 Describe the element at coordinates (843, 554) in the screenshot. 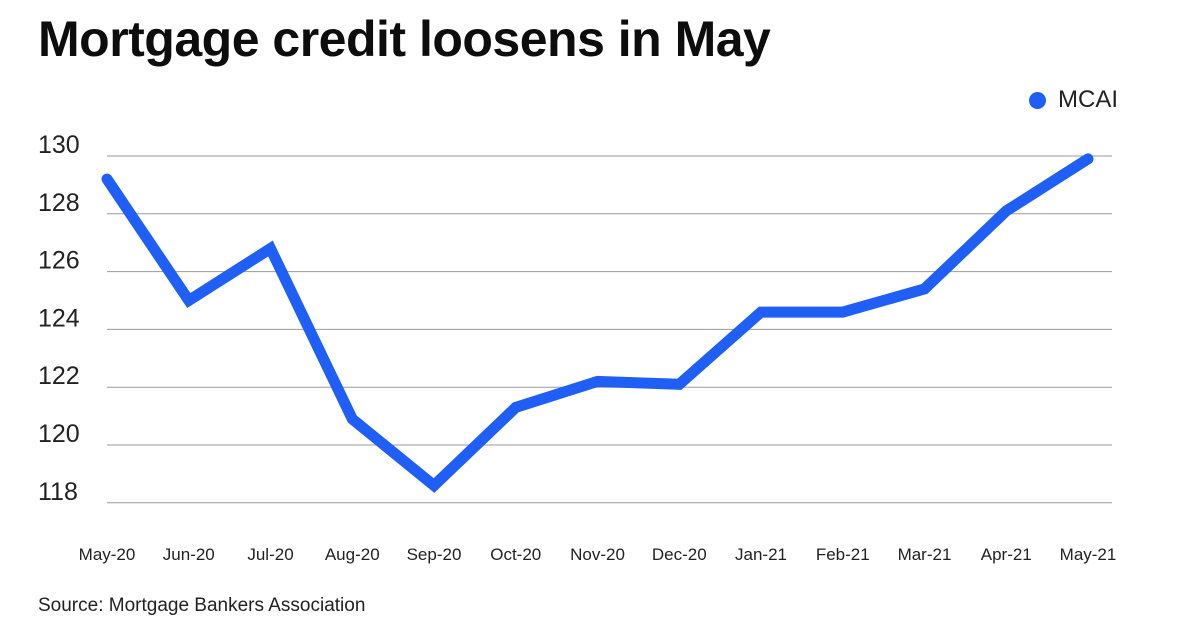

I see `x-tick-label: Feb-21` at that location.